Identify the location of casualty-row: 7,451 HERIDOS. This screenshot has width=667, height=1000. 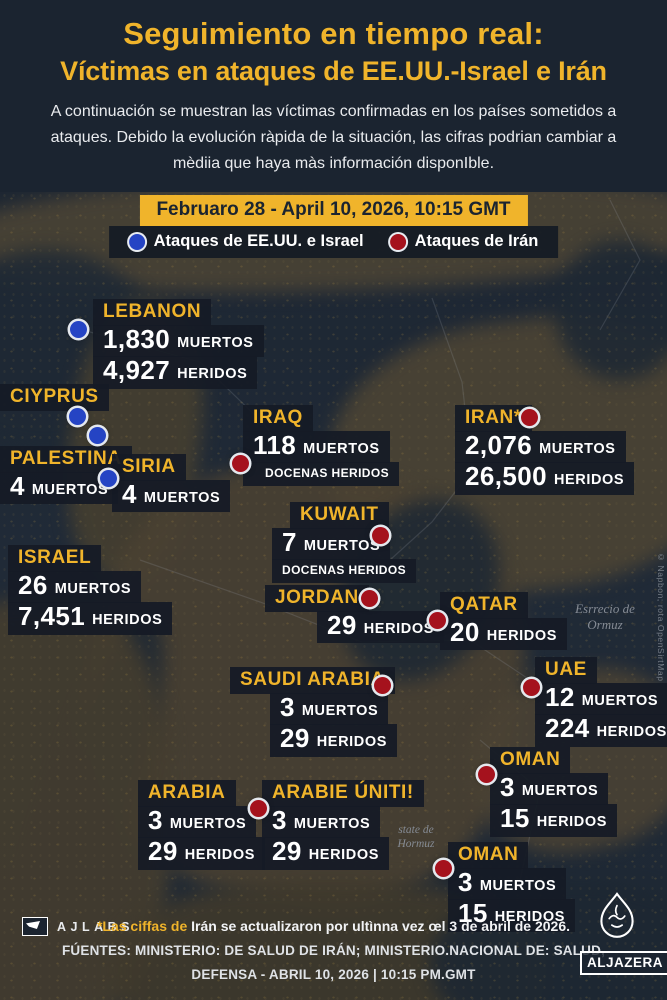
(90, 618).